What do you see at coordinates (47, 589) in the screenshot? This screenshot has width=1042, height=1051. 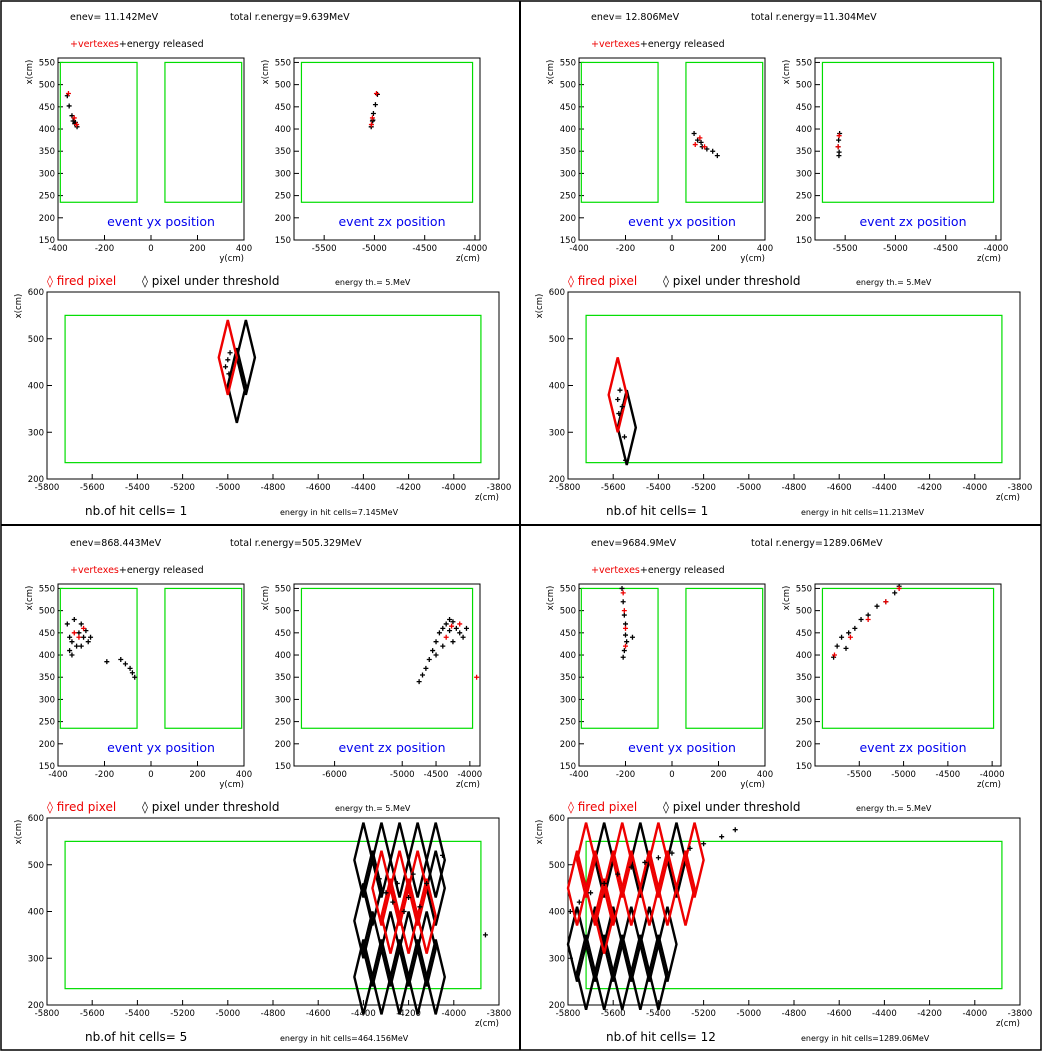 I see `y-tick-label: 550` at bounding box center [47, 589].